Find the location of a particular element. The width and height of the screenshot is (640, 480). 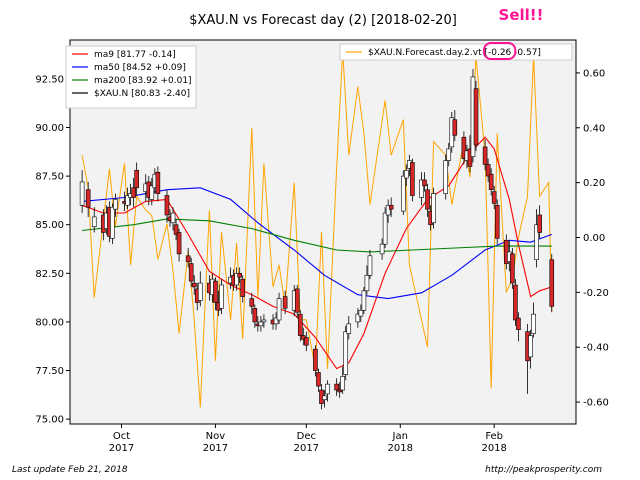

footer-last-update: Last update Feb 21, 2018 is located at coordinates (70, 470).